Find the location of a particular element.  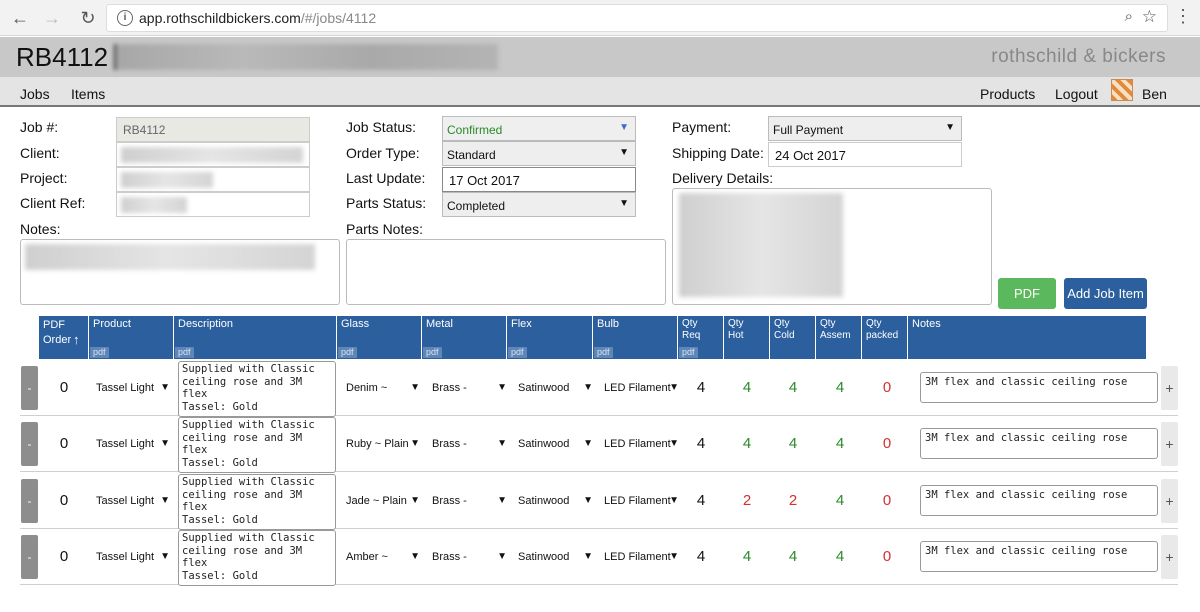

client-ref-field is located at coordinates (213, 204).